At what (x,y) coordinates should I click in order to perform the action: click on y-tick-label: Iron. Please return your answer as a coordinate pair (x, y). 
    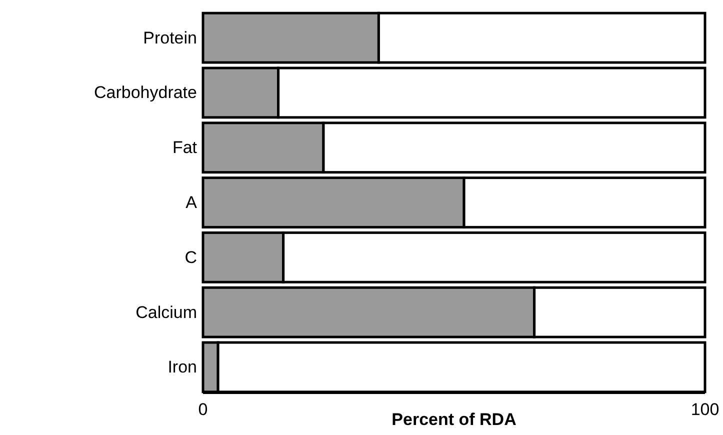
    Looking at the image, I should click on (182, 367).